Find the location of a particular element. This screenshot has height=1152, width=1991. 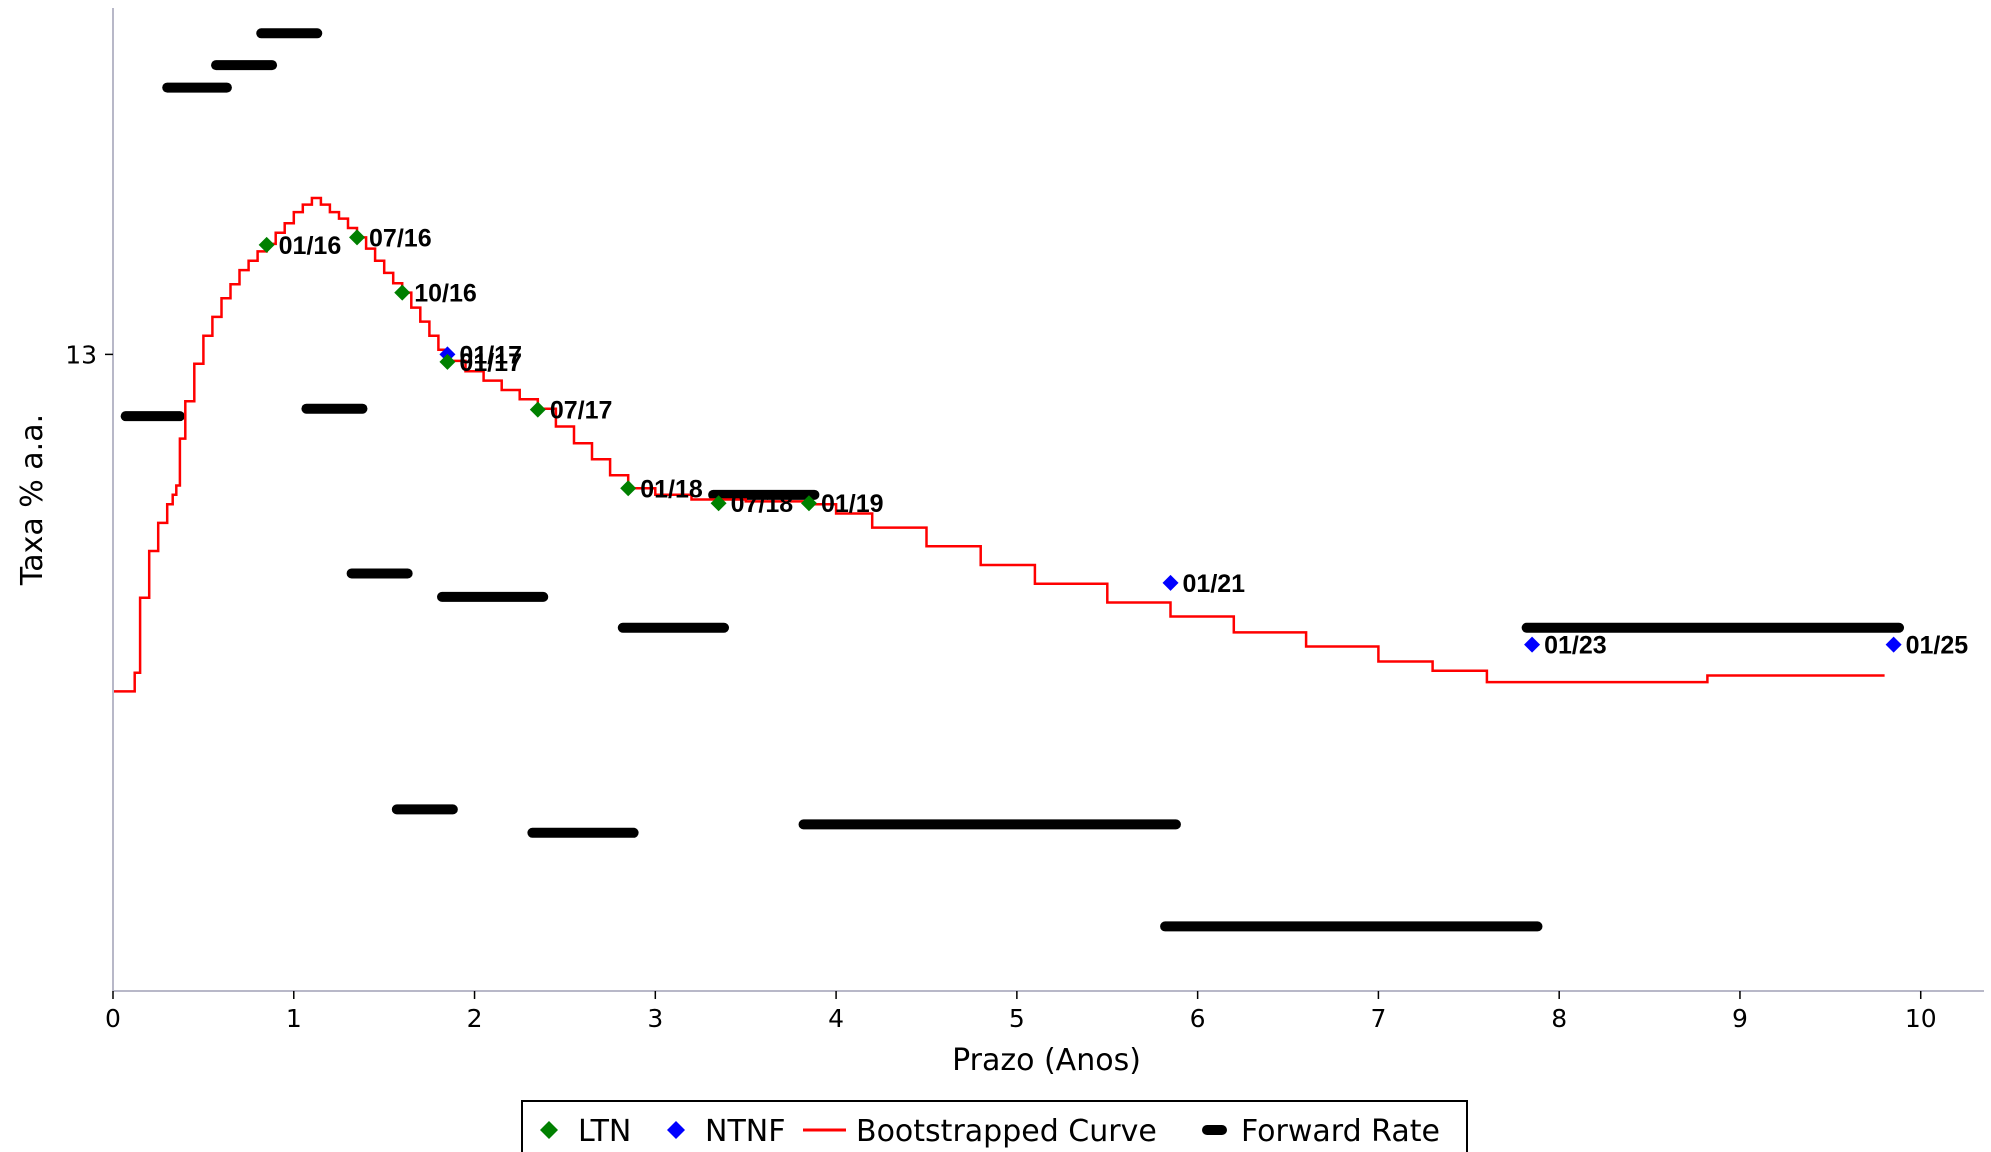

ntnf-point-label: 01/17 is located at coordinates (490, 355).